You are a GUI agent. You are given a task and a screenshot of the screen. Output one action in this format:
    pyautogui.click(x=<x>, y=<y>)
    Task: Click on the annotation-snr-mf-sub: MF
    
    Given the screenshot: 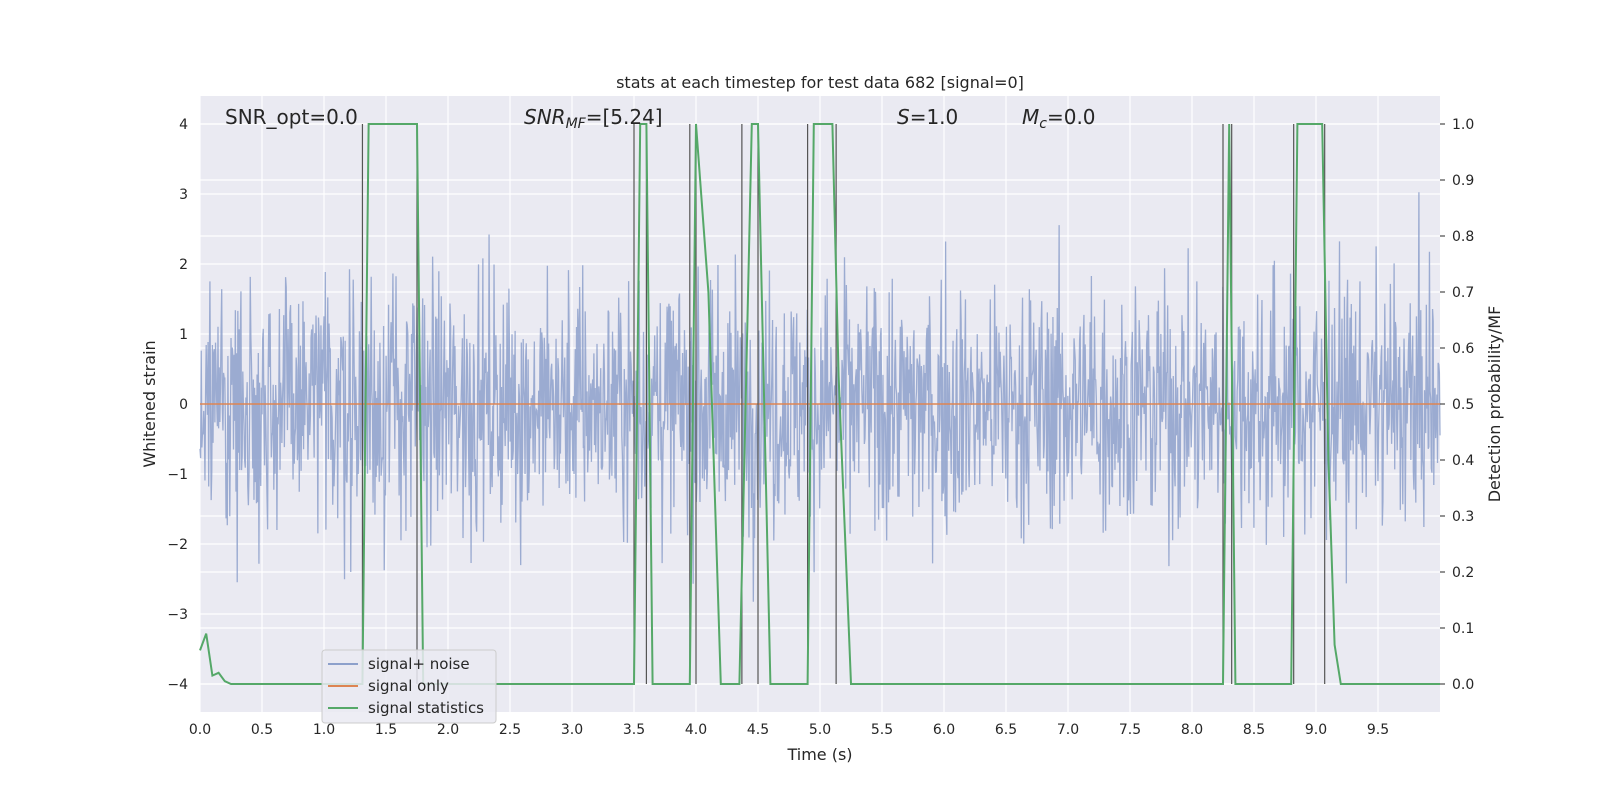 What is the action you would take?
    pyautogui.click(x=576, y=124)
    